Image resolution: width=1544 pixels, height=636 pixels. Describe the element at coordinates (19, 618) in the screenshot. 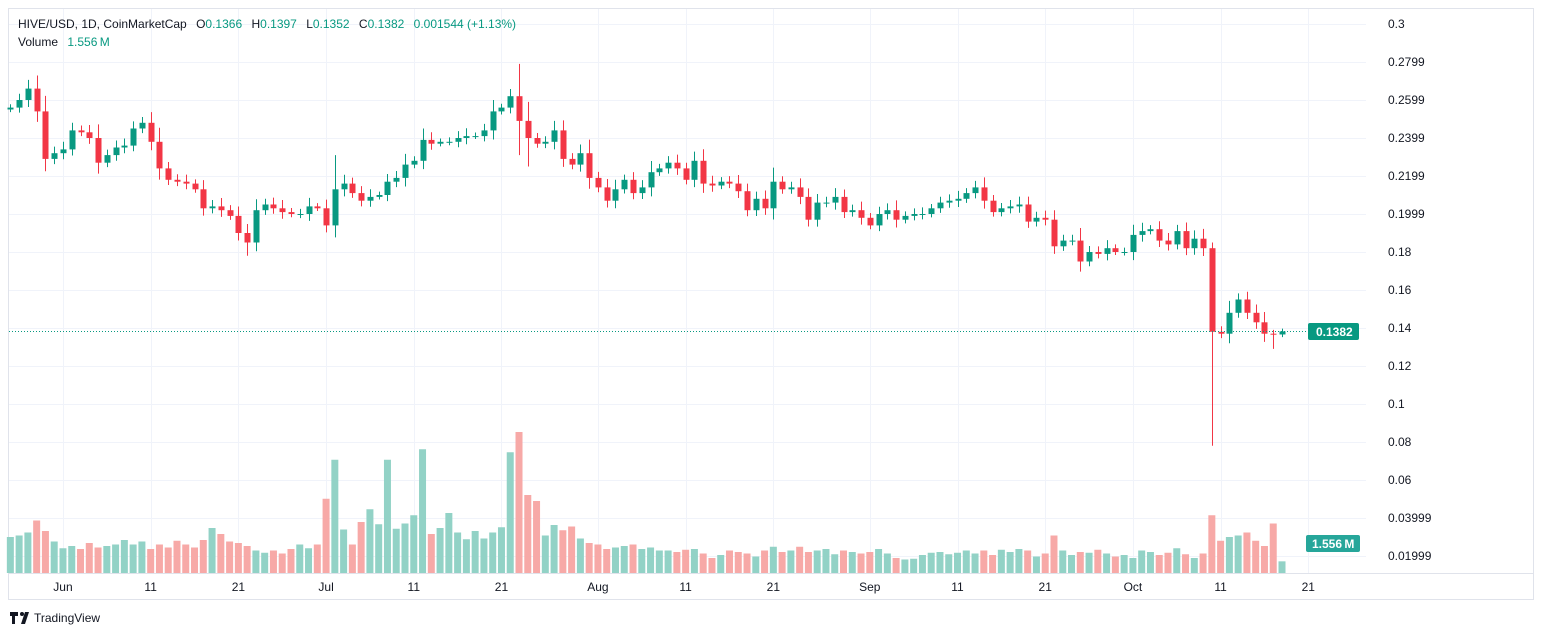

I see `tradingview-logo-icon` at that location.